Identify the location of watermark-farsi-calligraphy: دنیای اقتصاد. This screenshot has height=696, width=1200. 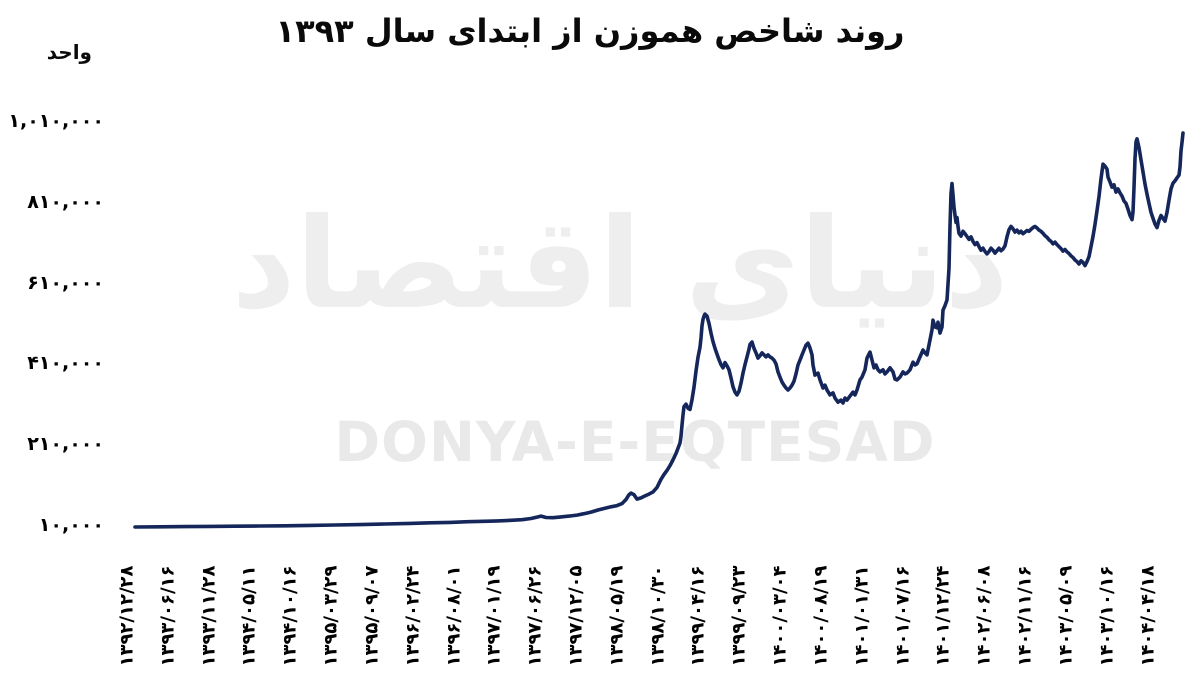
(620, 264).